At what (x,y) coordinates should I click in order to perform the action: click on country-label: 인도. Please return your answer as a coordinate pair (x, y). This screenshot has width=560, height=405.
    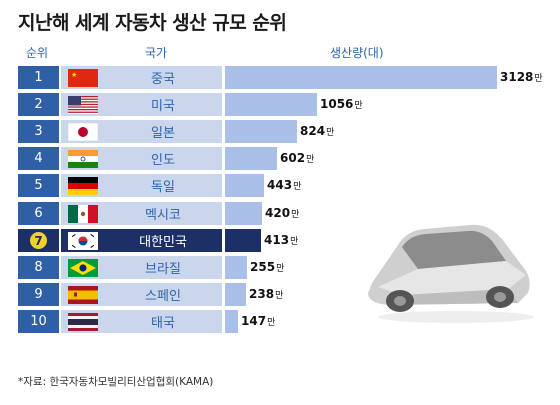
    Looking at the image, I should click on (163, 158).